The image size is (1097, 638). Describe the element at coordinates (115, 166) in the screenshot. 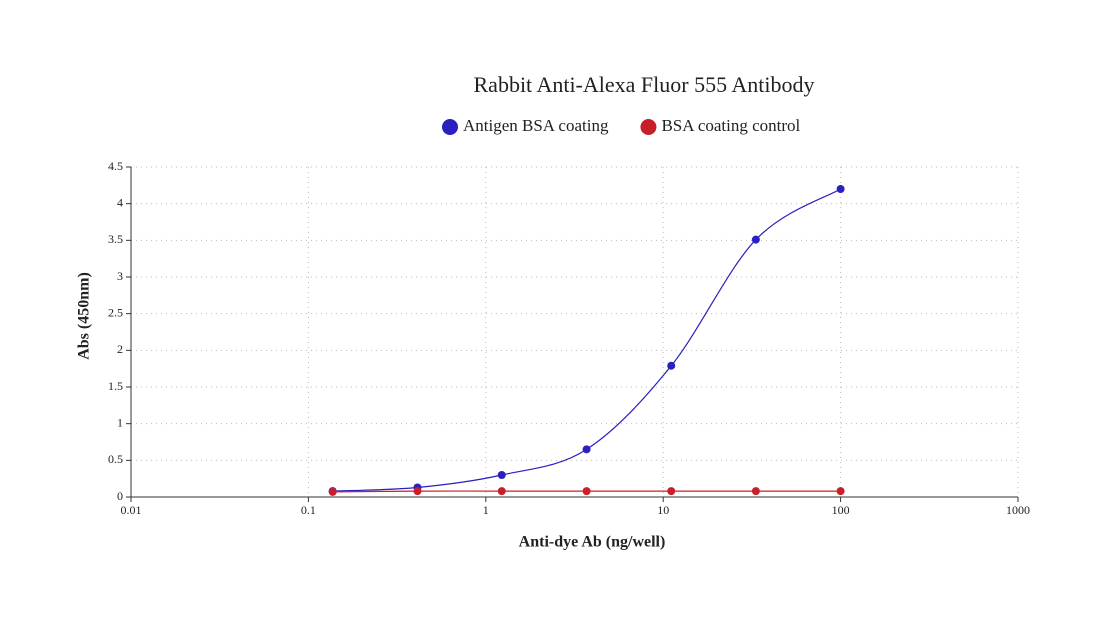

I see `y-tick-label: 4.5` at that location.